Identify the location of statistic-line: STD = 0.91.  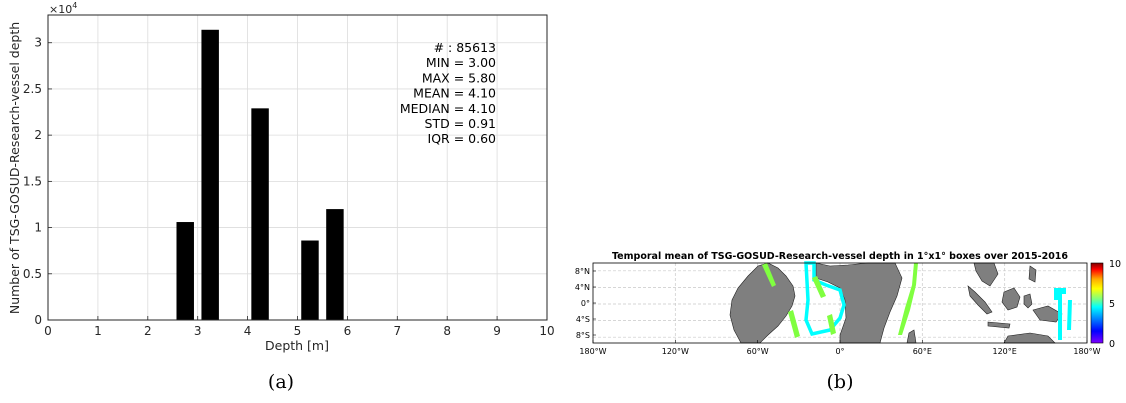
(460, 123).